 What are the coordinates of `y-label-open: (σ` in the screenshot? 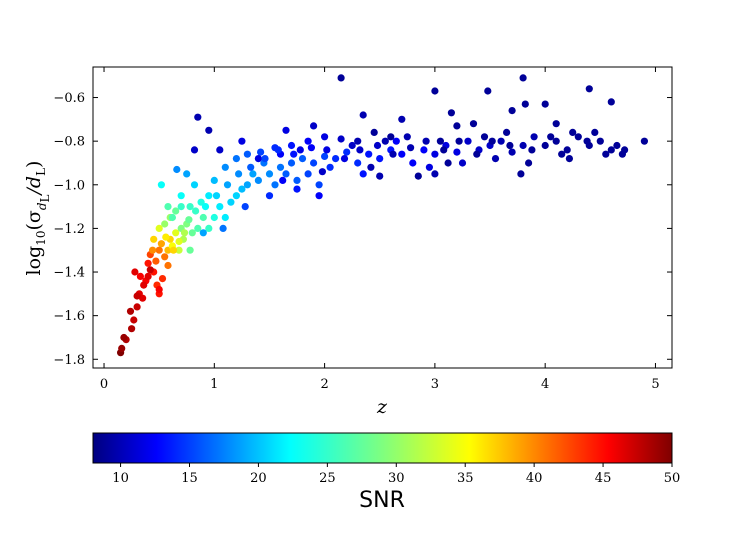 It's located at (34, 220).